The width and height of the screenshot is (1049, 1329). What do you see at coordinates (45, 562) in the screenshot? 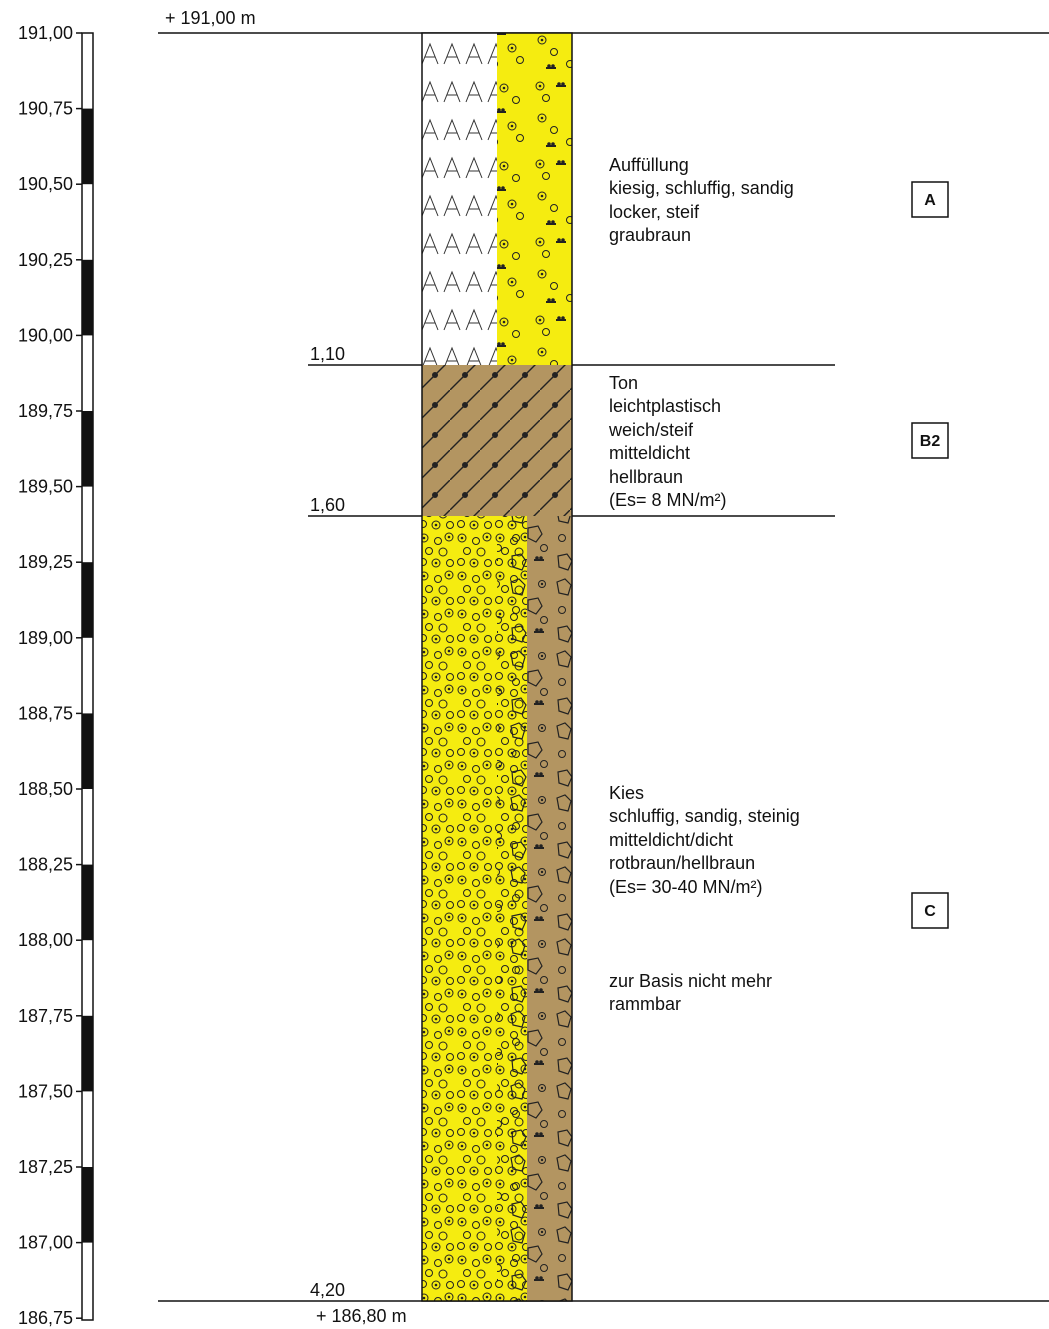
I see `scale-tick-label: 189,25` at bounding box center [45, 562].